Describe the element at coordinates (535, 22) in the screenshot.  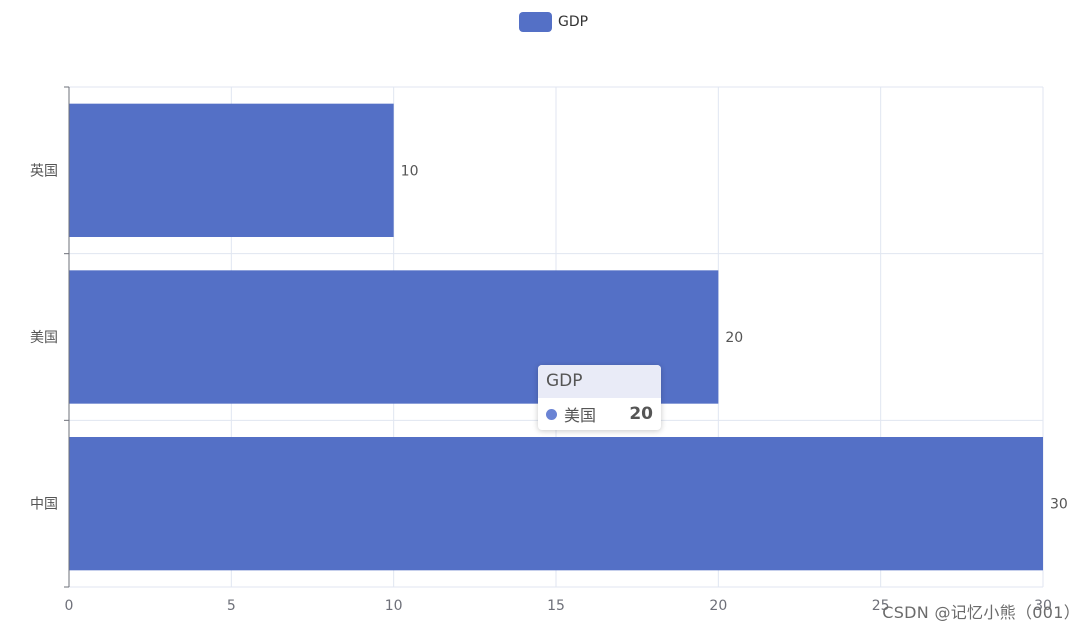
I see `legend-swatch` at that location.